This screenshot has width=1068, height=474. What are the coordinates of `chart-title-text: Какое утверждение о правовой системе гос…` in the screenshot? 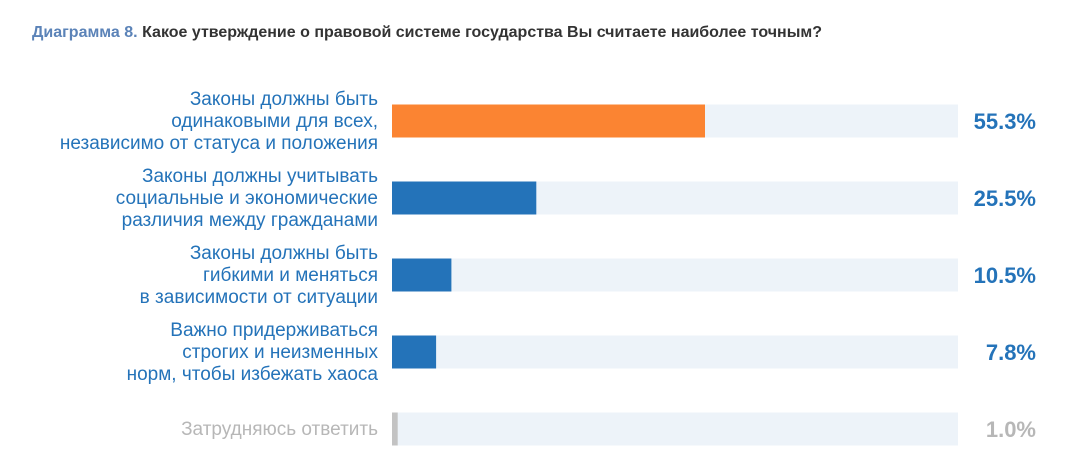 It's located at (482, 32).